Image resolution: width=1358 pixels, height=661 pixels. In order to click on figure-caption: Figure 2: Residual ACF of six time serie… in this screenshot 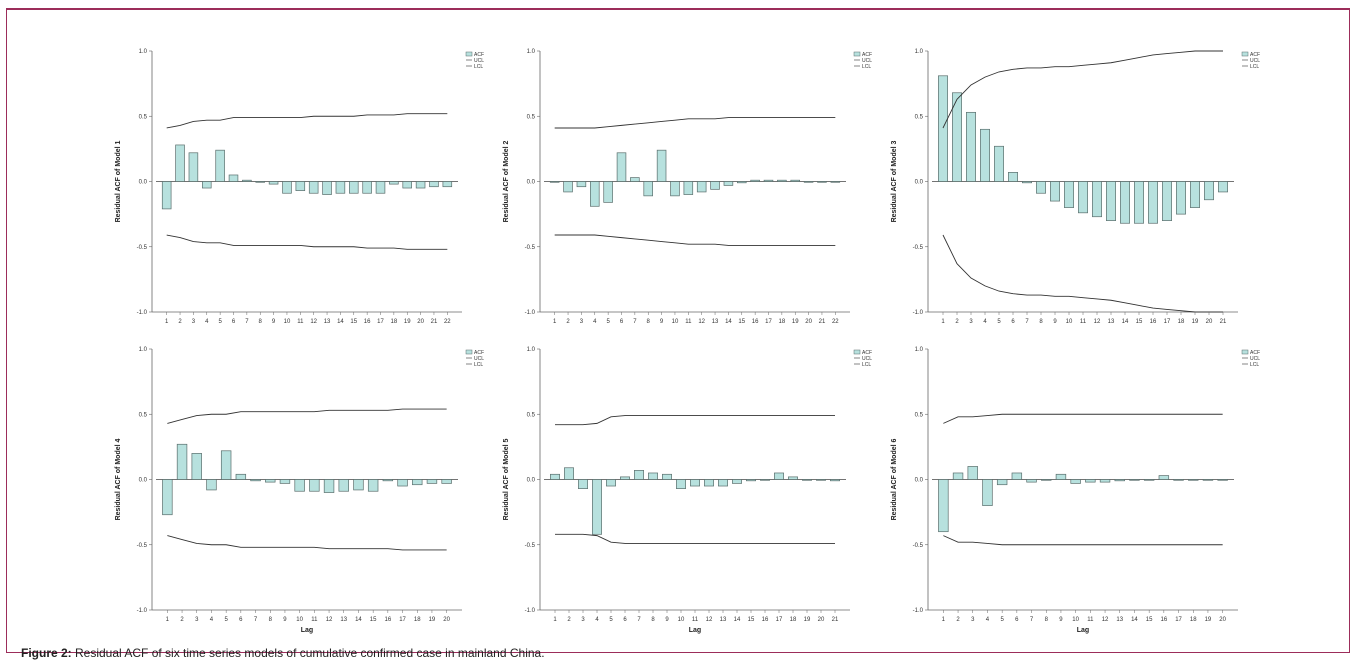, I will do `click(283, 653)`.